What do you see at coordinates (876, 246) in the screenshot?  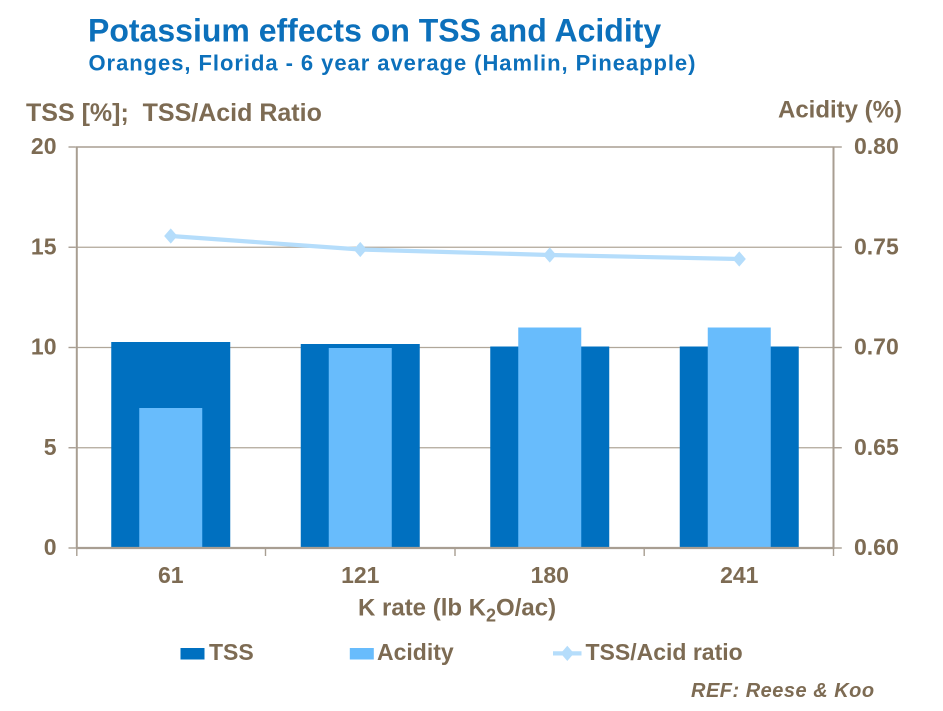 I see `svg-text: 0.75` at bounding box center [876, 246].